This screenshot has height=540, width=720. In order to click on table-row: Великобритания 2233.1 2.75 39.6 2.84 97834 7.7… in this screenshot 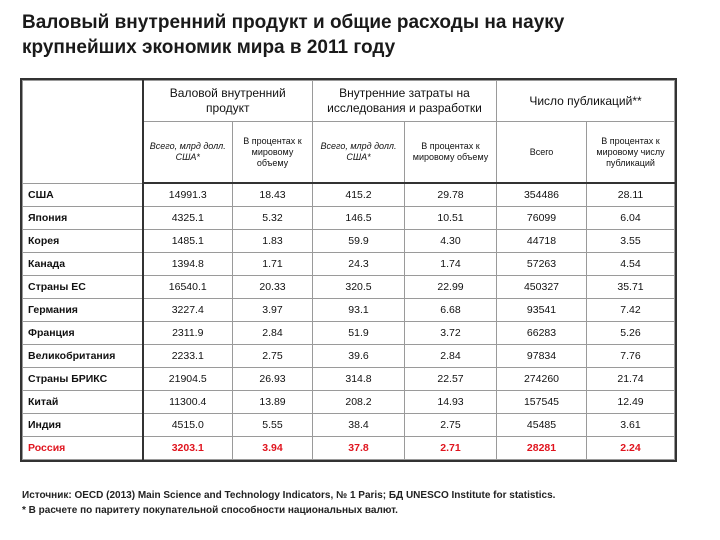, I will do `click(348, 356)`.